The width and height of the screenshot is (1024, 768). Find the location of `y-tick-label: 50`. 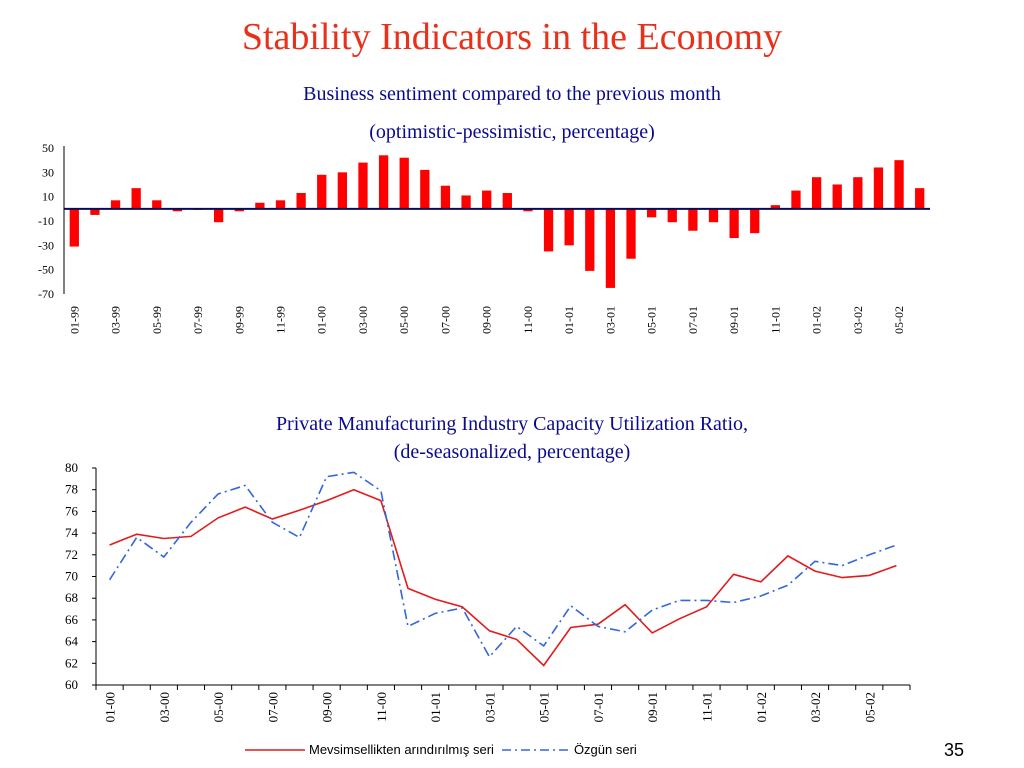

y-tick-label: 50 is located at coordinates (48, 148).